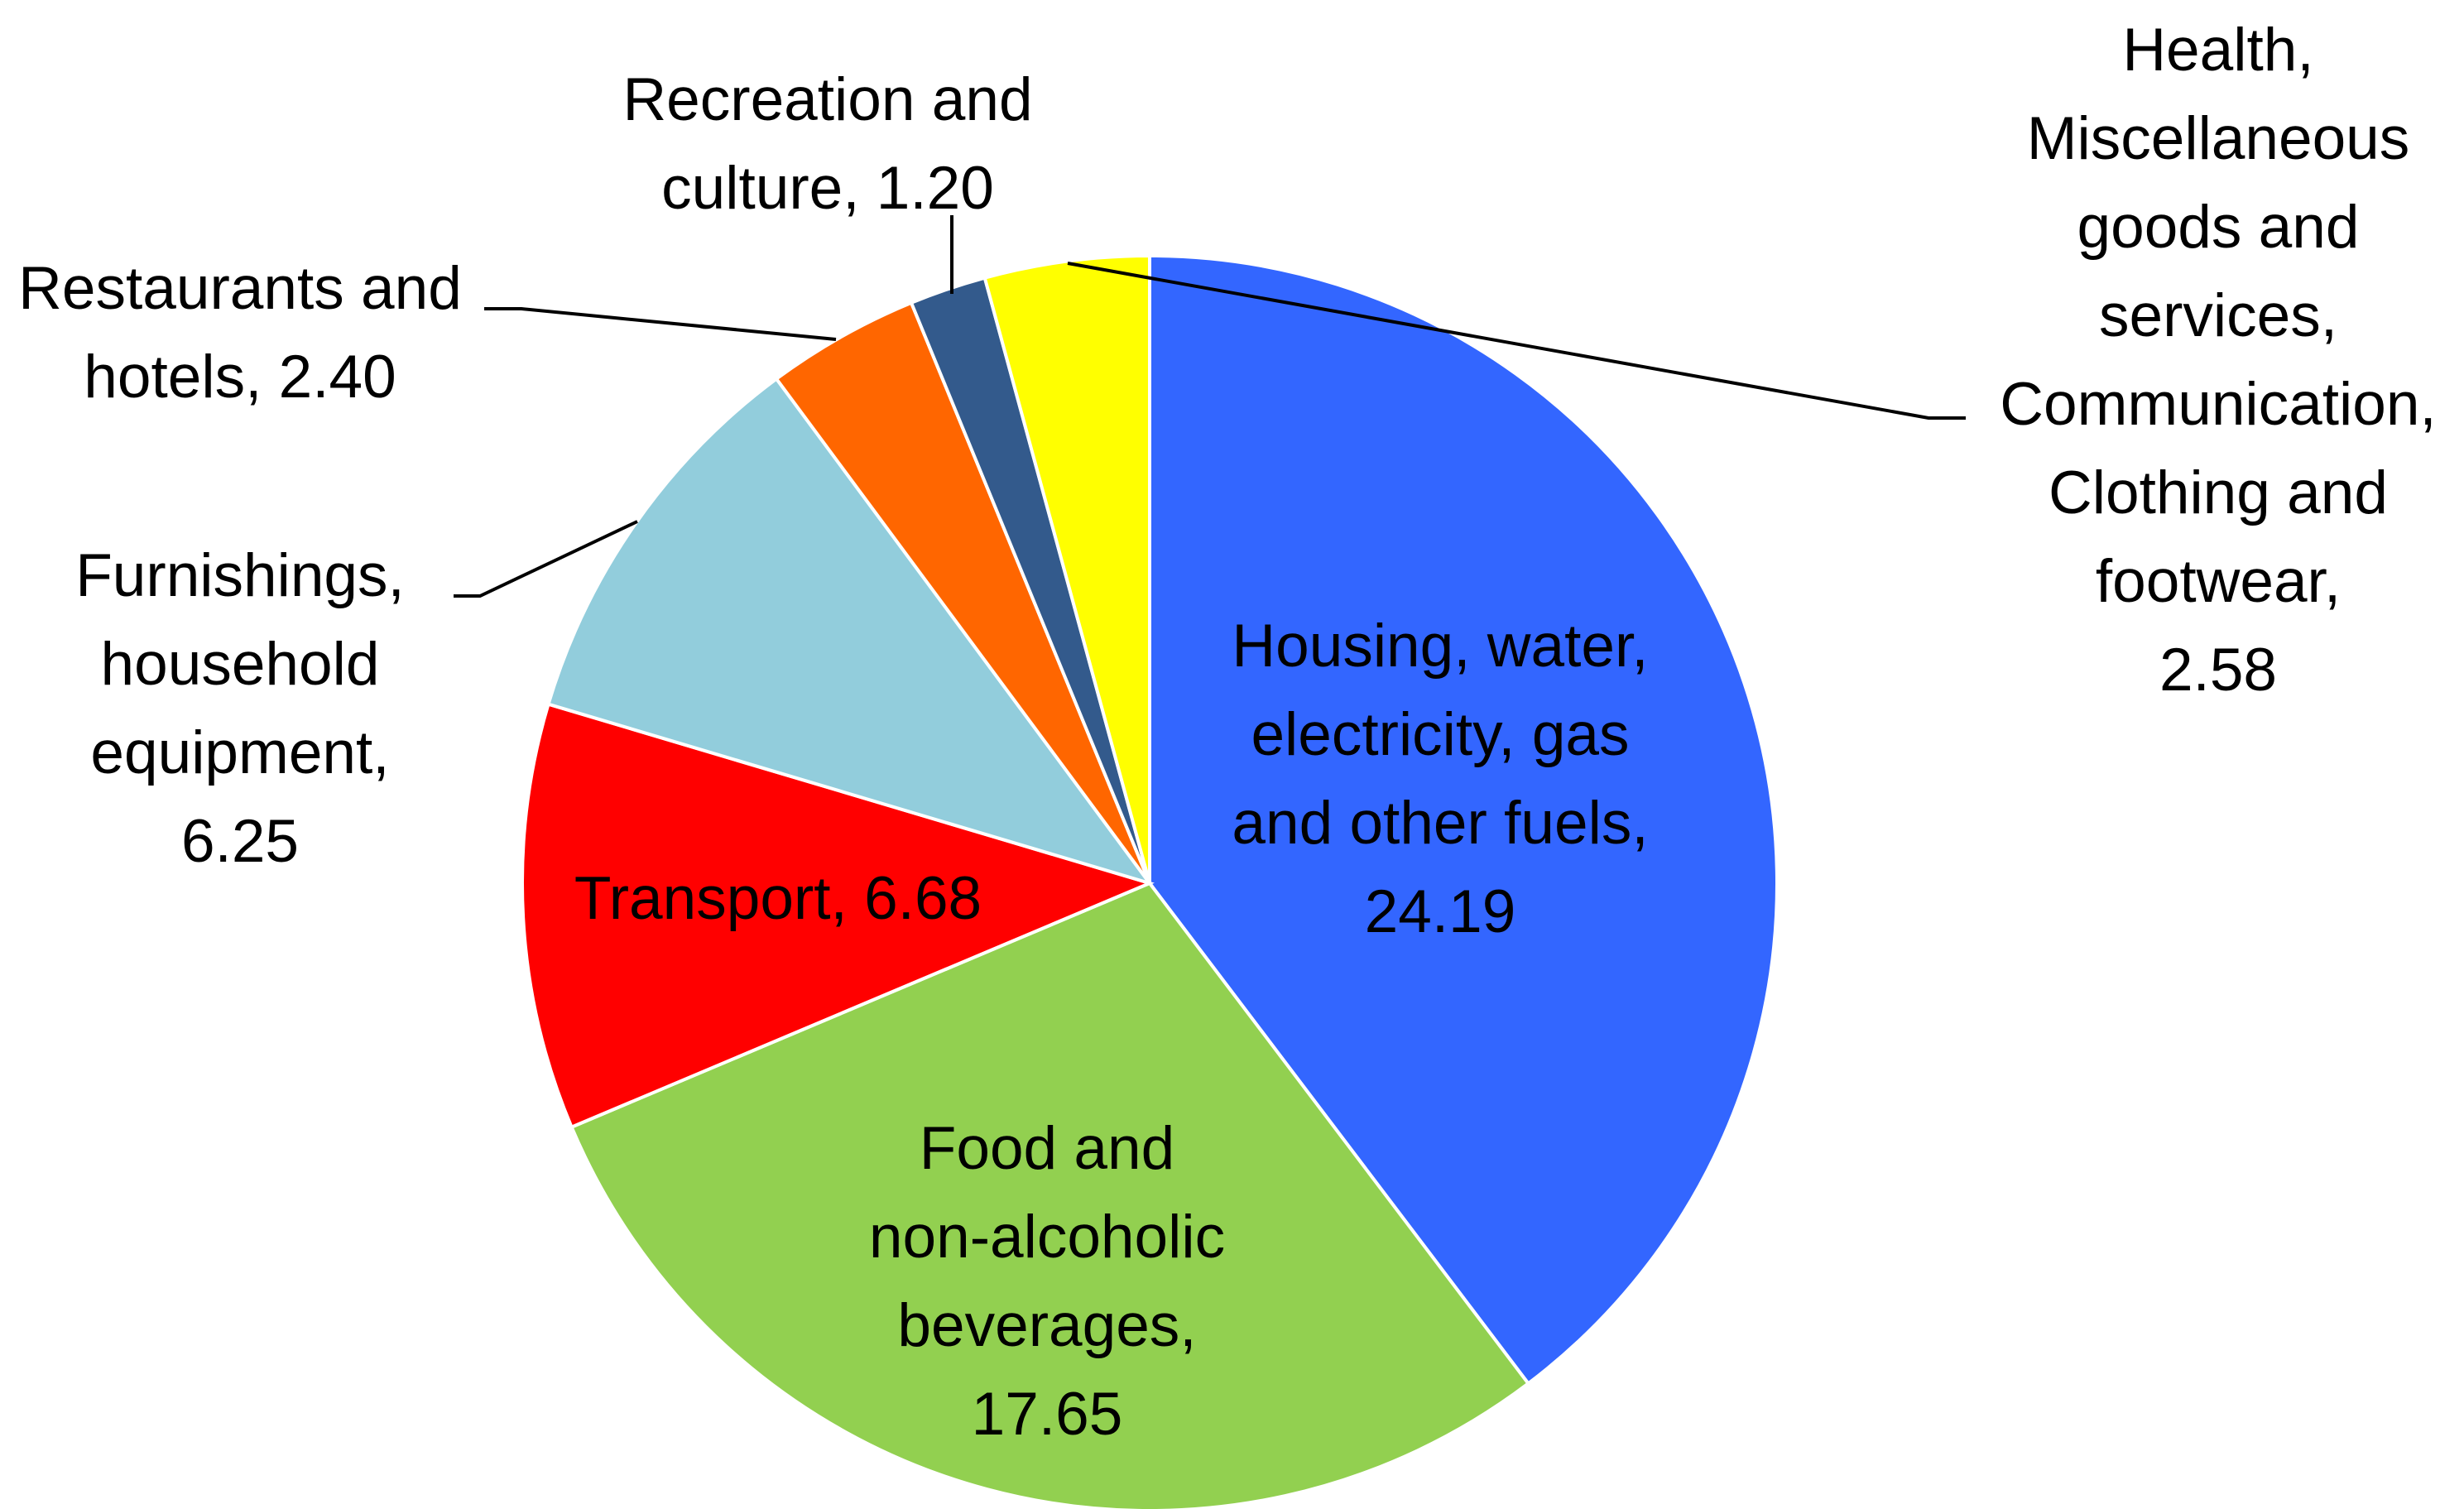  I want to click on slice-label-line: hotels, 2.40, so click(240, 377).